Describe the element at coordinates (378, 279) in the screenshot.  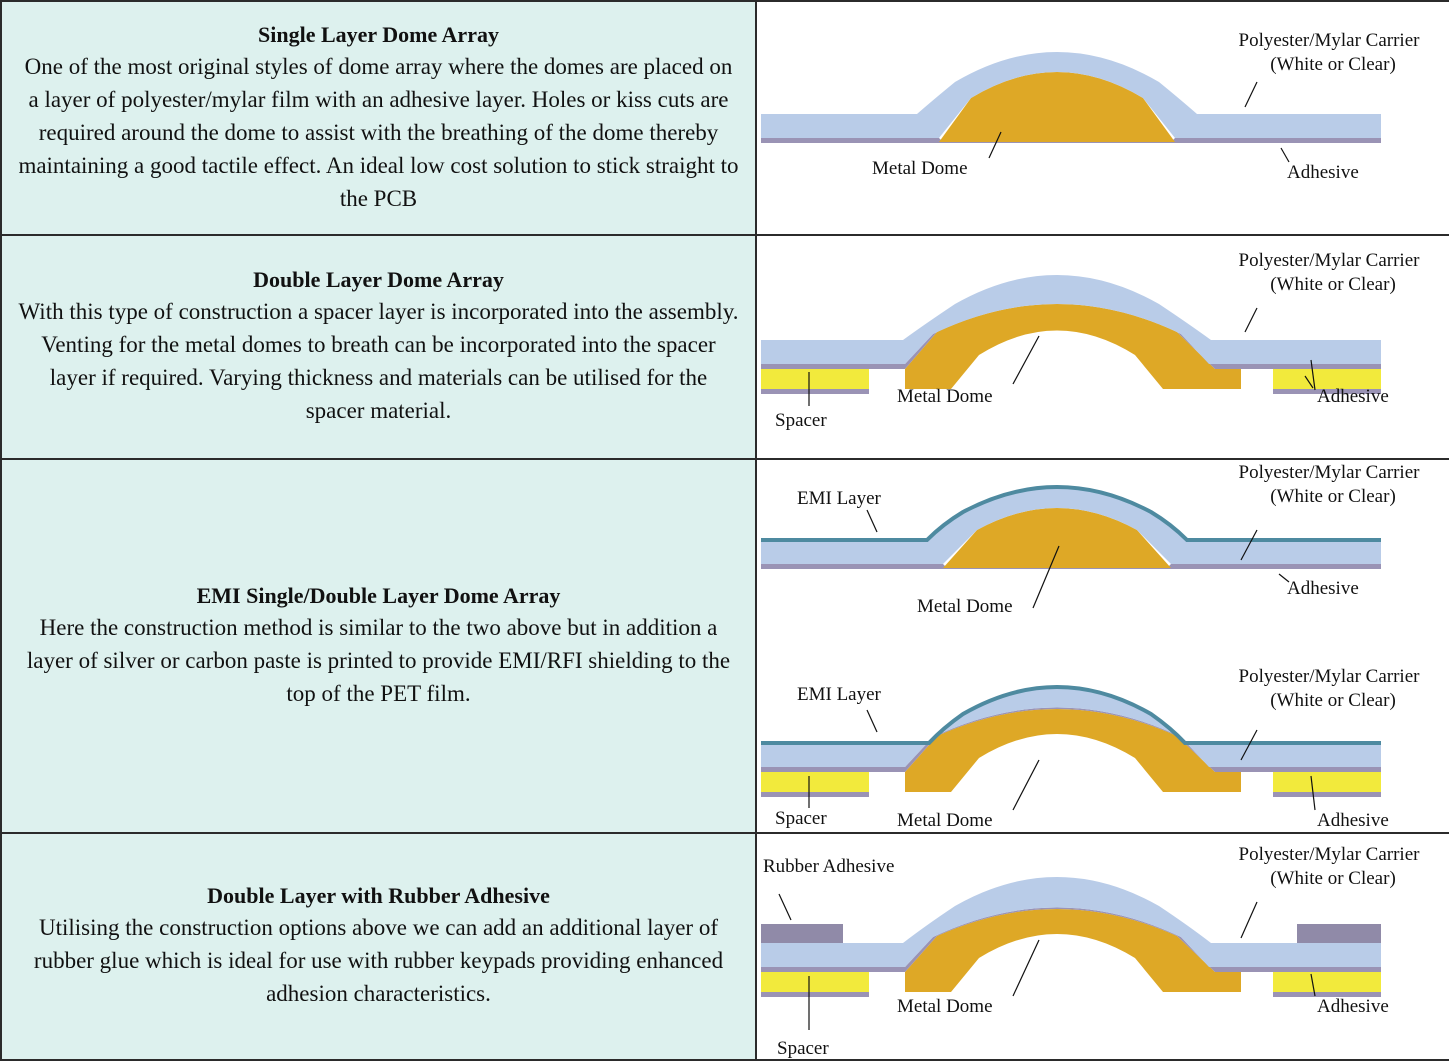
I see `row-title: Double Layer Dome Array` at that location.